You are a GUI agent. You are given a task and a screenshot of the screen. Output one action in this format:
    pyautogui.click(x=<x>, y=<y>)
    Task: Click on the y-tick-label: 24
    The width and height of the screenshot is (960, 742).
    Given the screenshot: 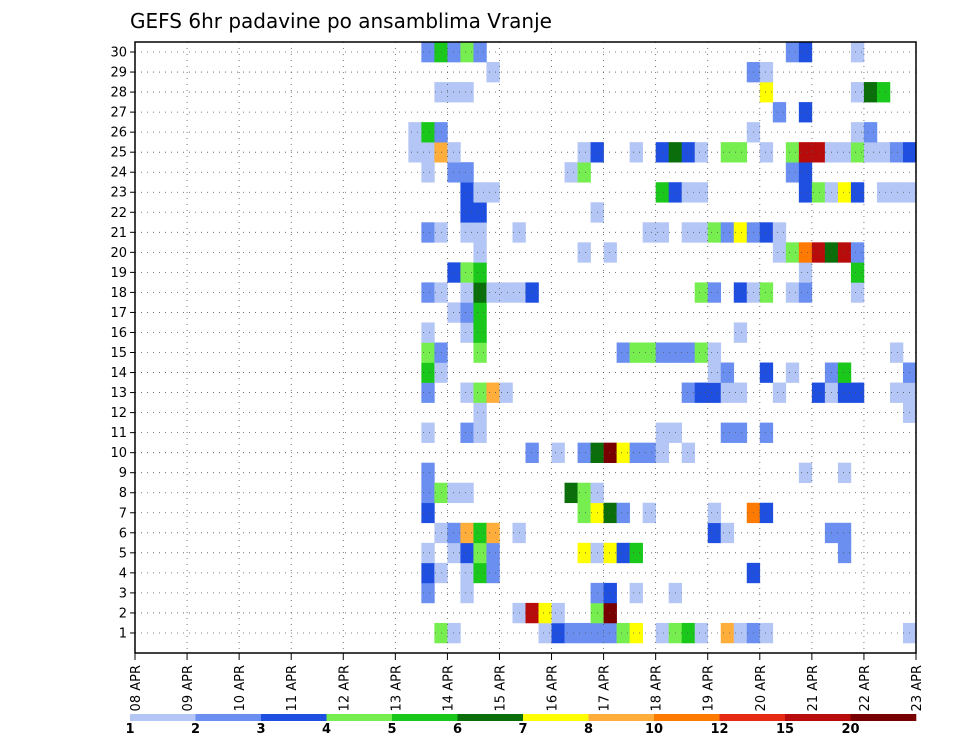 What is the action you would take?
    pyautogui.click(x=118, y=173)
    